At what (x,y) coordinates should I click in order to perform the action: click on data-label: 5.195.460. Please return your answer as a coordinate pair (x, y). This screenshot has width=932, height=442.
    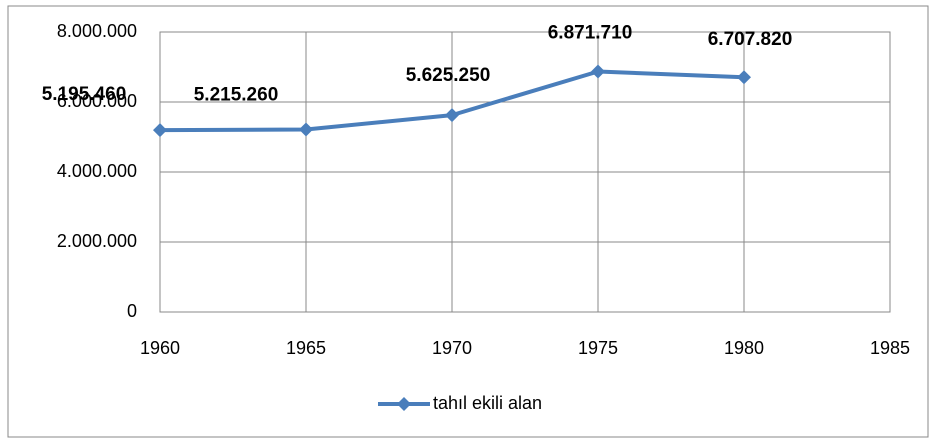
    Looking at the image, I should click on (84, 94).